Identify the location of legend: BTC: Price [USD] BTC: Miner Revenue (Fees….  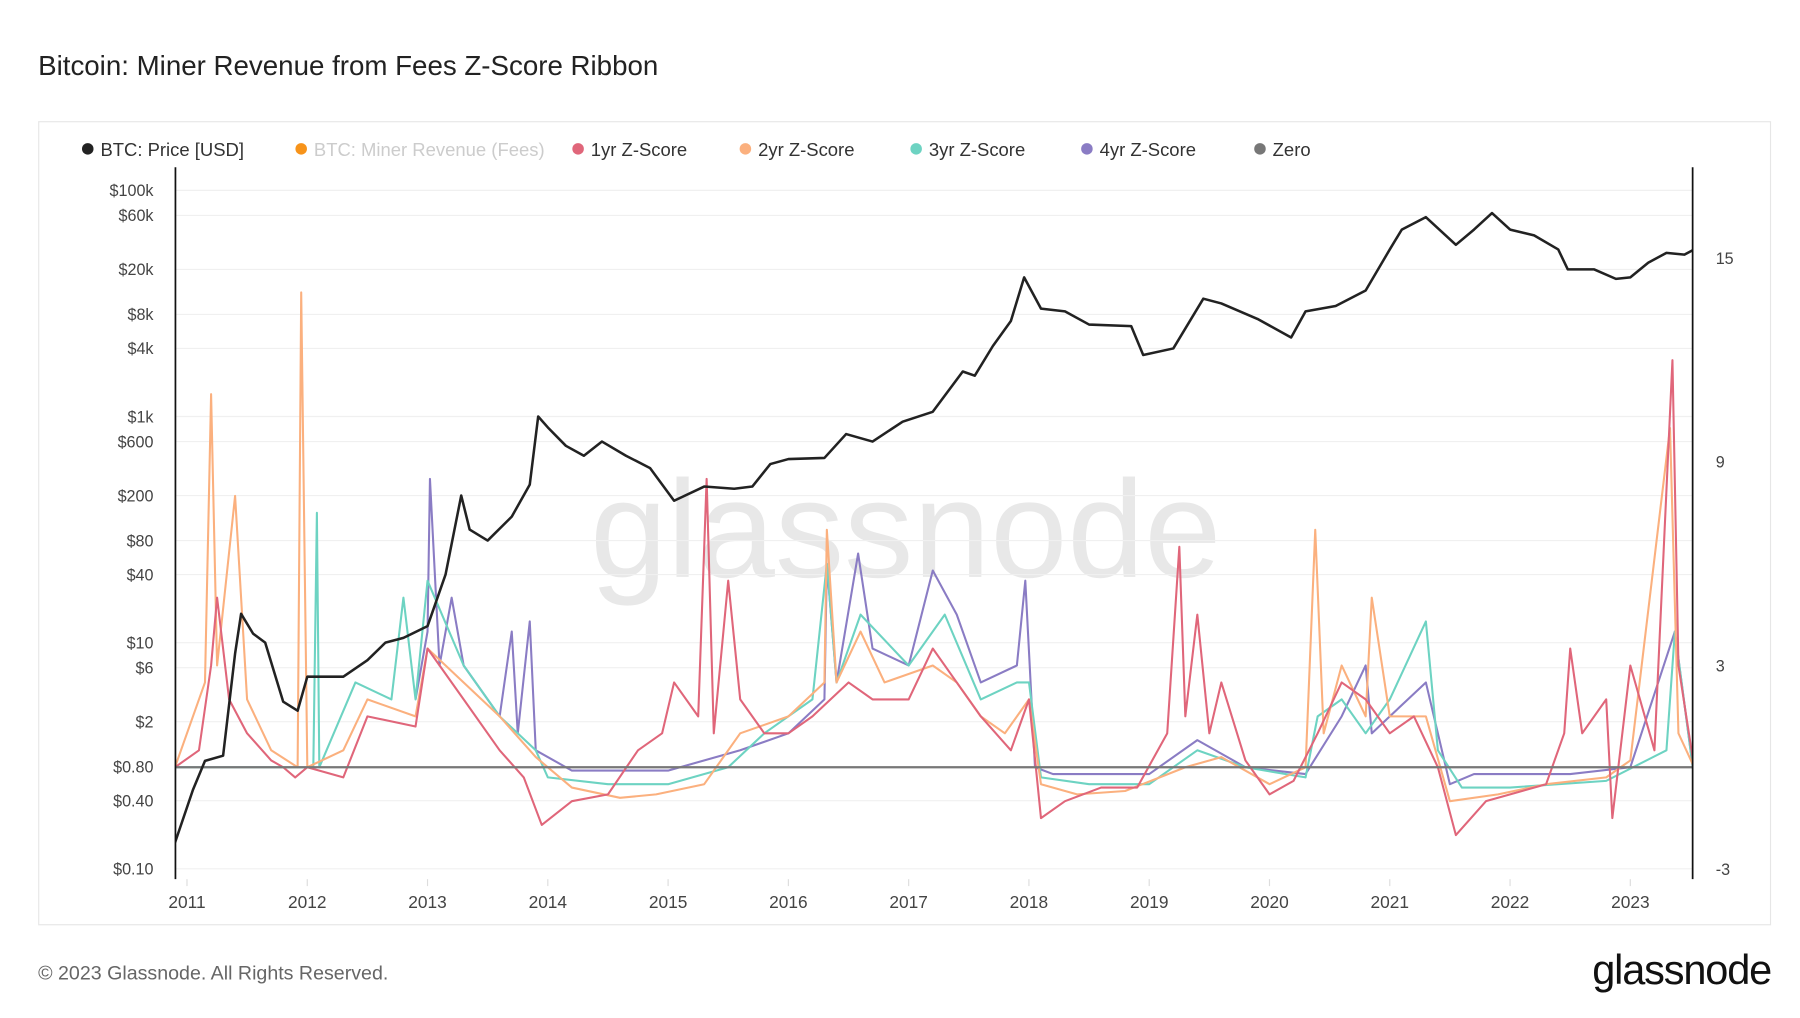
(696, 149).